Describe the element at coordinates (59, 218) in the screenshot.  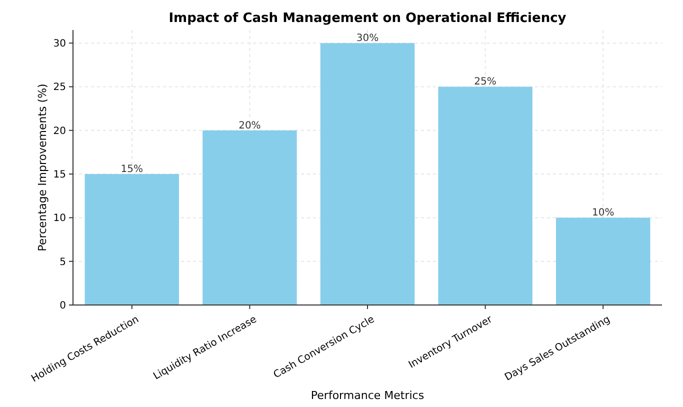
I see `y-tick-label: 10` at that location.